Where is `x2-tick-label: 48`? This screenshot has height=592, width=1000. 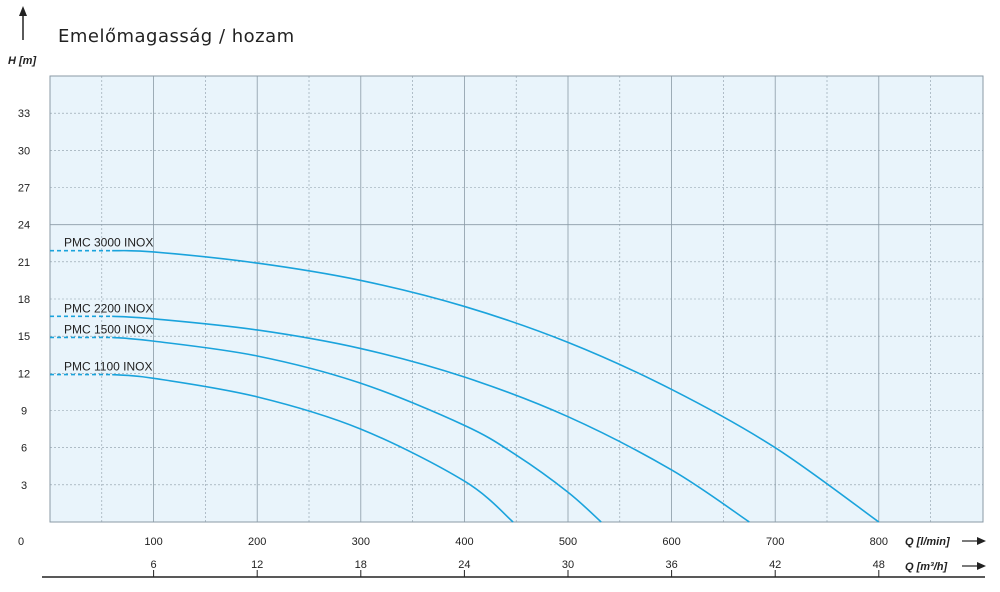 x2-tick-label: 48 is located at coordinates (879, 565).